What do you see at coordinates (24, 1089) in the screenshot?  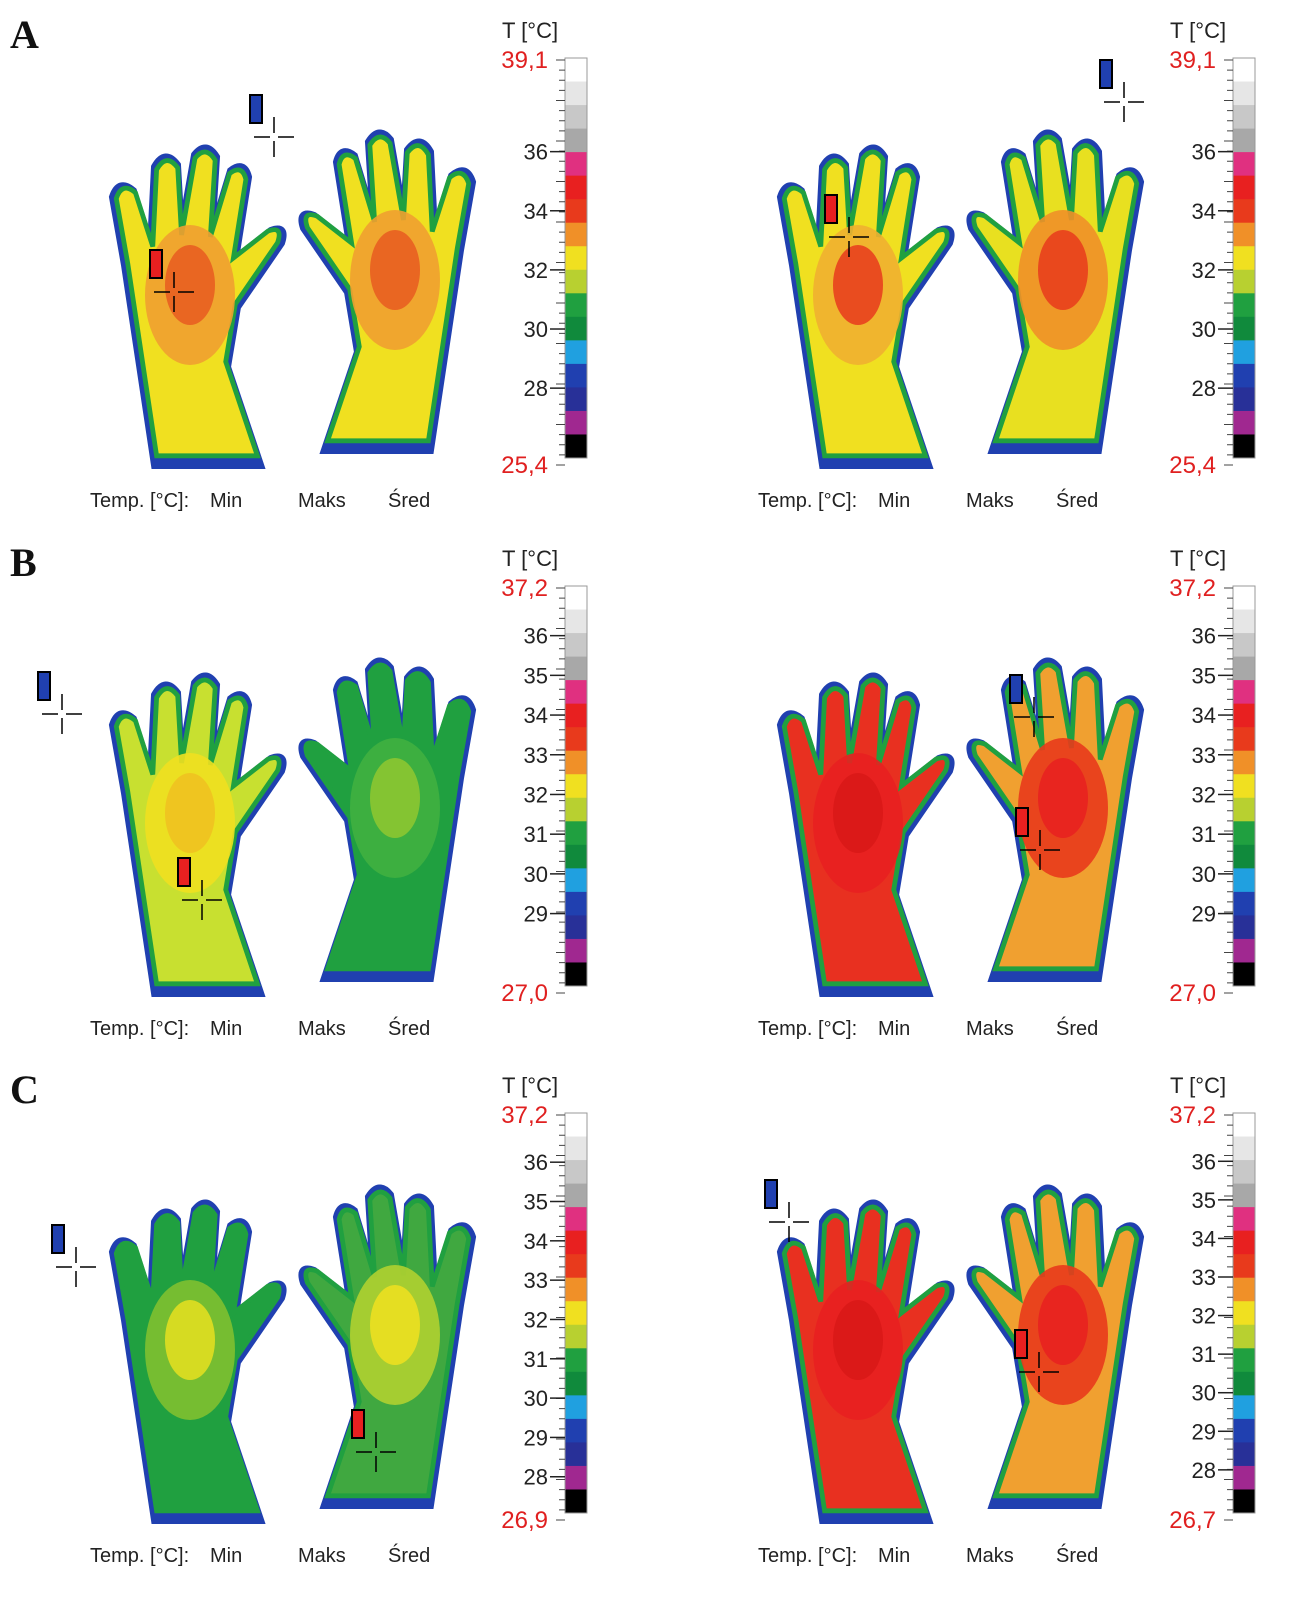 I see `row-label: C` at bounding box center [24, 1089].